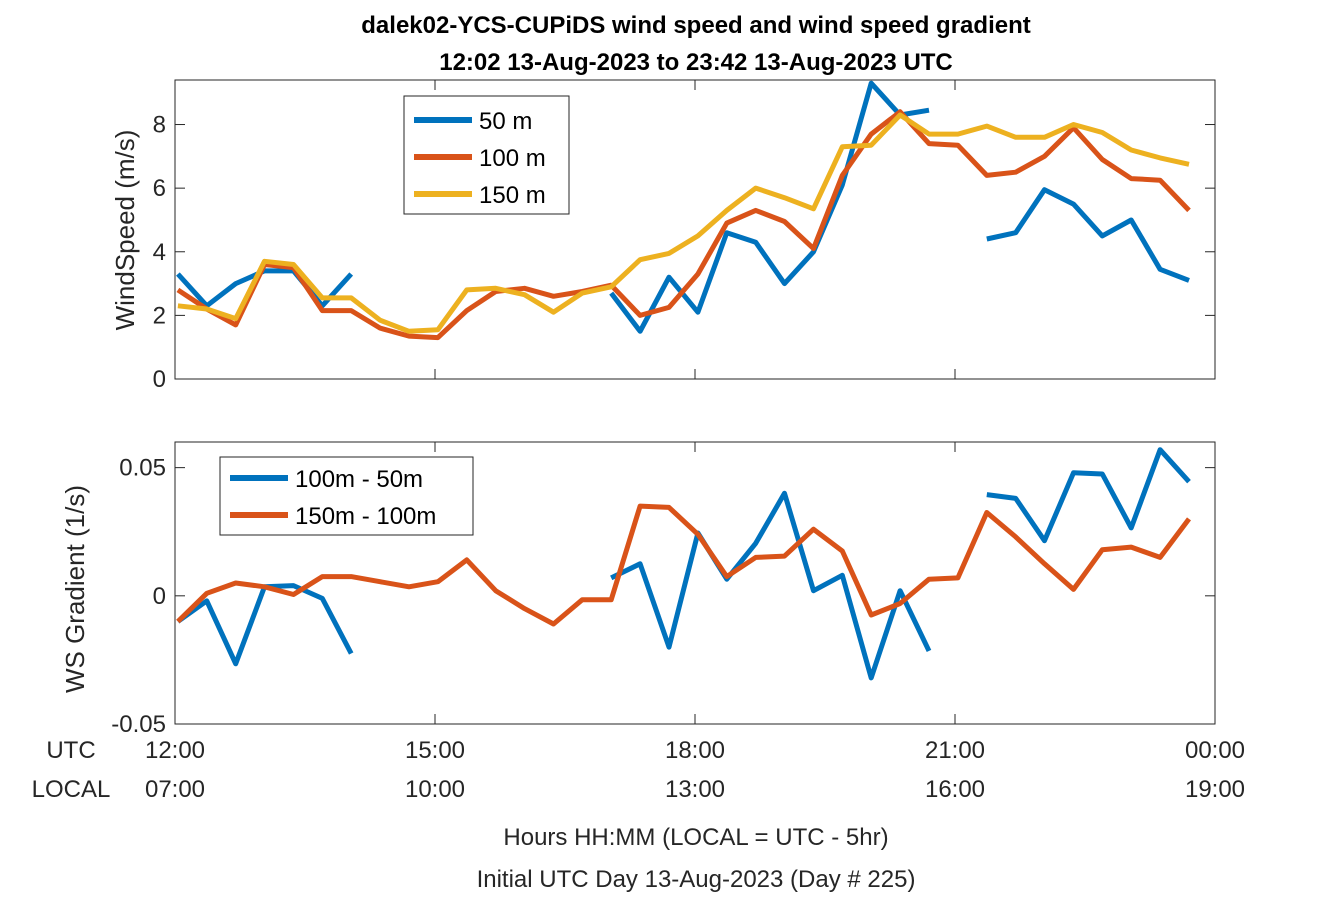 This screenshot has width=1343, height=912. Describe the element at coordinates (435, 750) in the screenshot. I see `x-tick-label-utc: 15:00` at that location.